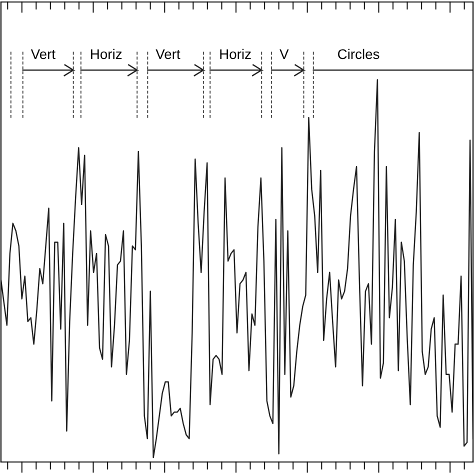 This screenshot has height=474, width=474. Describe the element at coordinates (359, 54) in the screenshot. I see `text: Circles` at that location.